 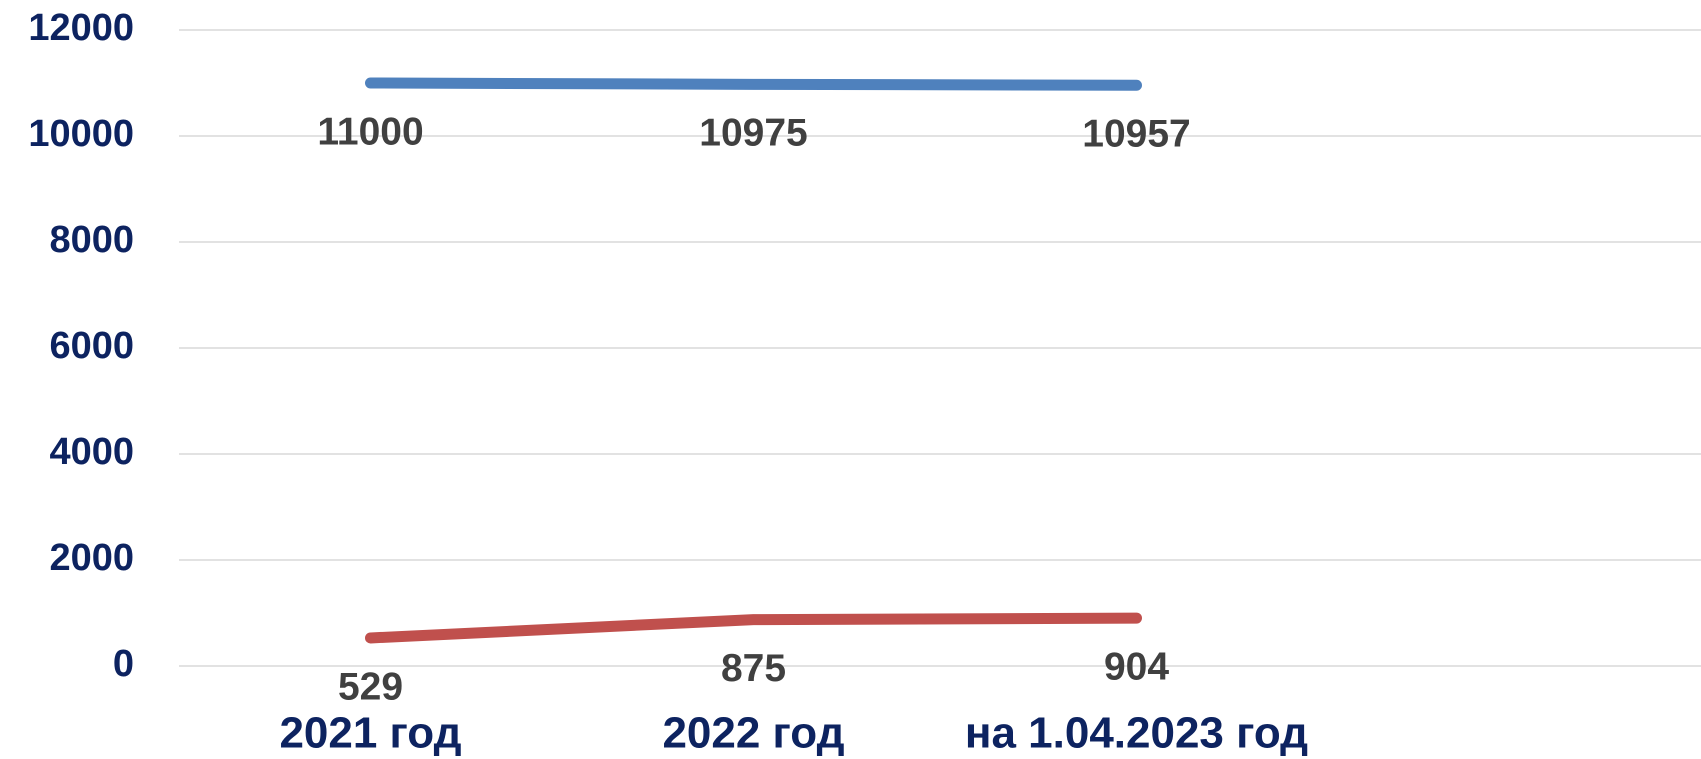 What do you see at coordinates (370, 733) in the screenshot?
I see `x-tick-label: 2021 год` at bounding box center [370, 733].